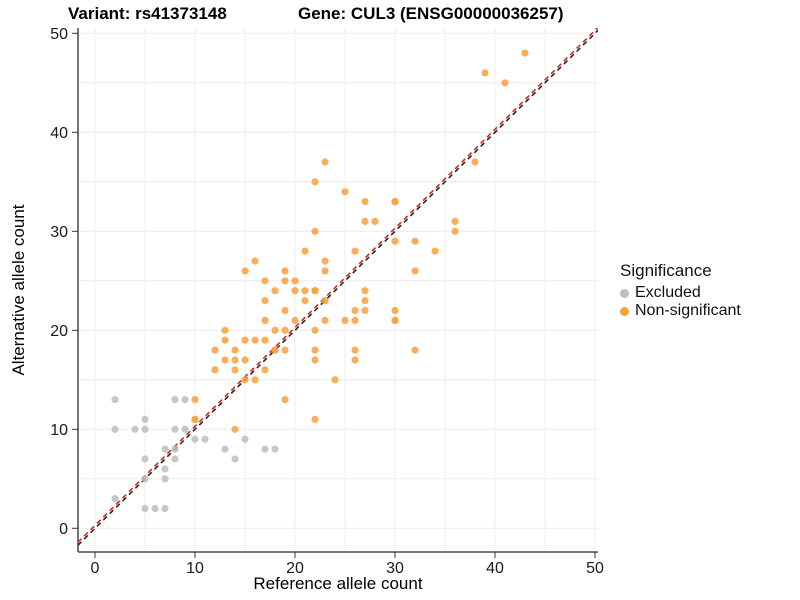  What do you see at coordinates (666, 270) in the screenshot?
I see `legend-title: Significance` at bounding box center [666, 270].